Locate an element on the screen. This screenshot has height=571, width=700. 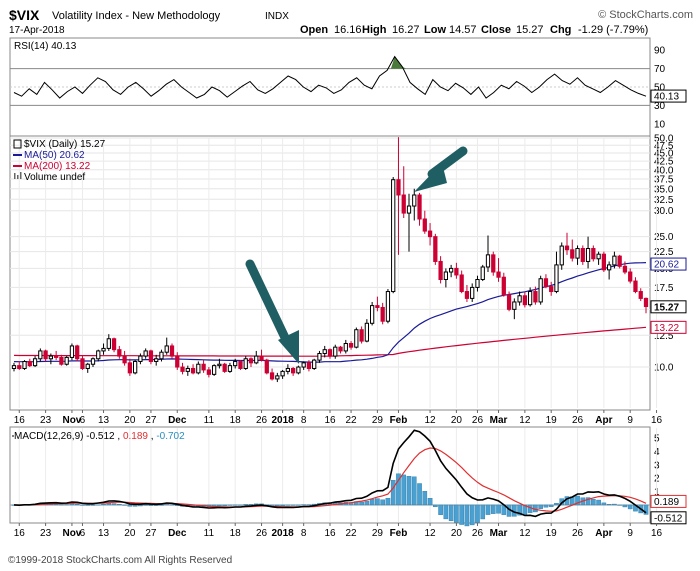
price-legend-ma50: MA(50) 20.62 is located at coordinates (54, 155).